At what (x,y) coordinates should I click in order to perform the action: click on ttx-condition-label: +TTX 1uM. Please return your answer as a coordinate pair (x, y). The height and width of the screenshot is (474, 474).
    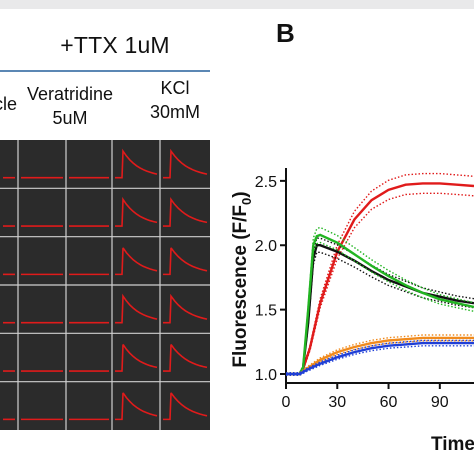
    Looking at the image, I should click on (115, 45).